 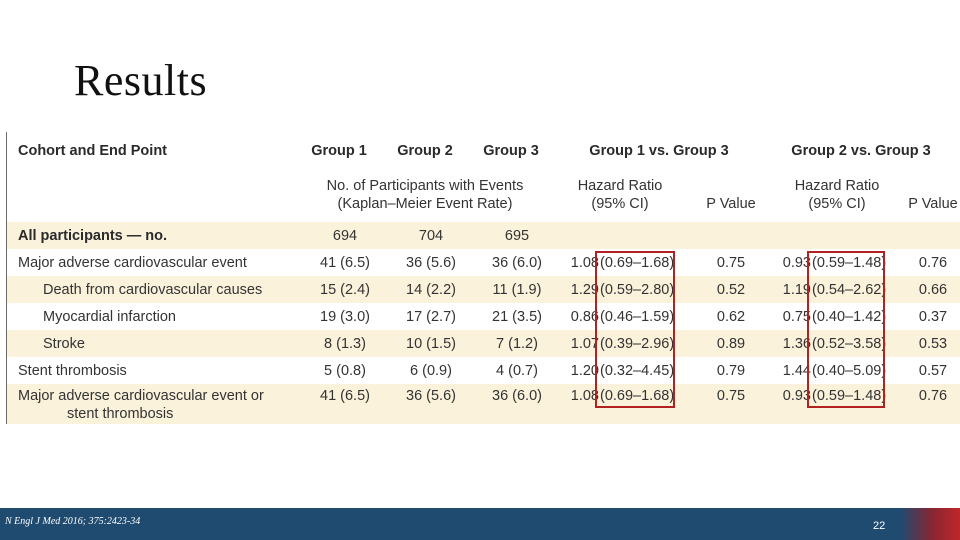 I want to click on cell-hazard-ratio-2: 1.19, so click(x=796, y=290).